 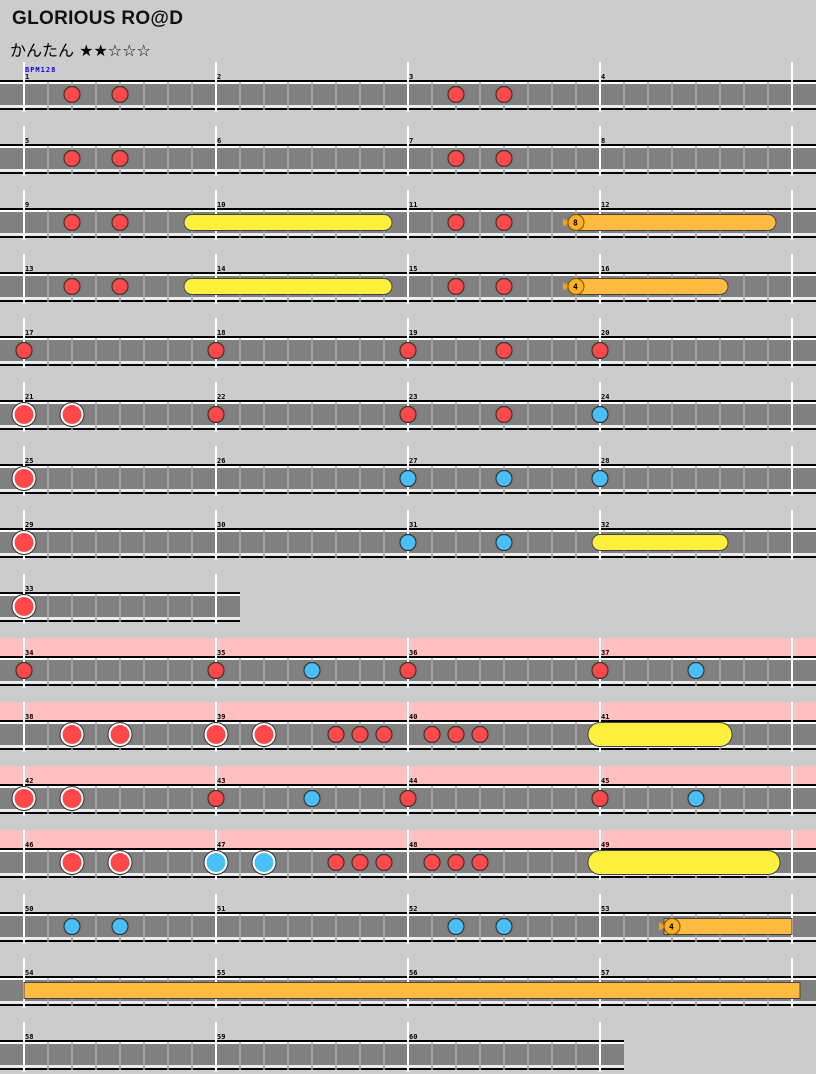 I want to click on chart-row: 54 55 56 57, so click(x=408, y=984).